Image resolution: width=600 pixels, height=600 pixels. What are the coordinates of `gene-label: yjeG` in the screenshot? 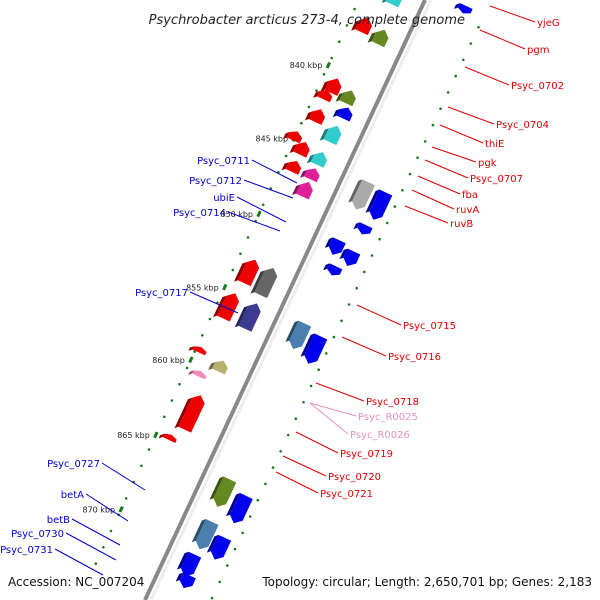 It's located at (548, 23).